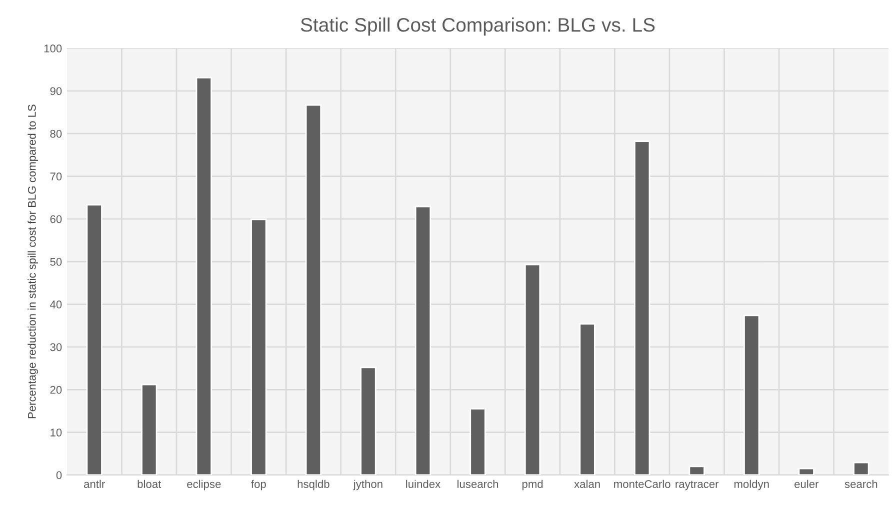 The width and height of the screenshot is (893, 508). I want to click on x-tick-label: antlr, so click(94, 484).